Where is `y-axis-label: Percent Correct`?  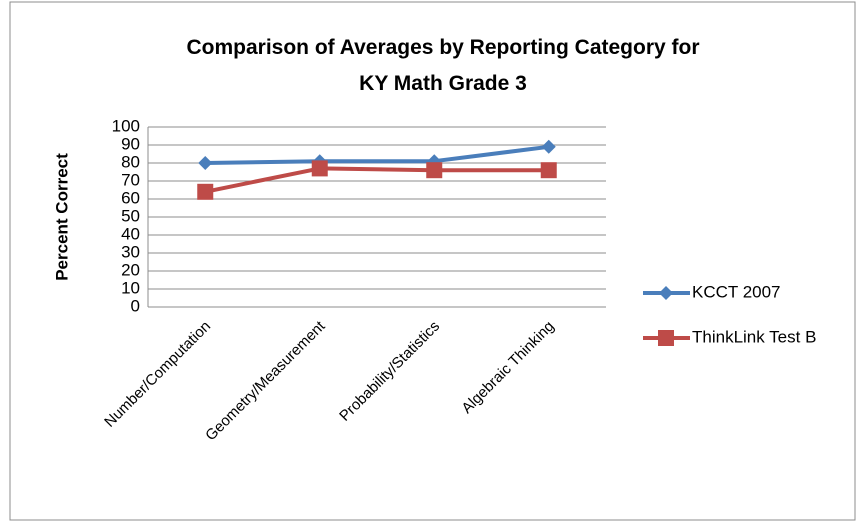 y-axis-label: Percent Correct is located at coordinates (61, 217).